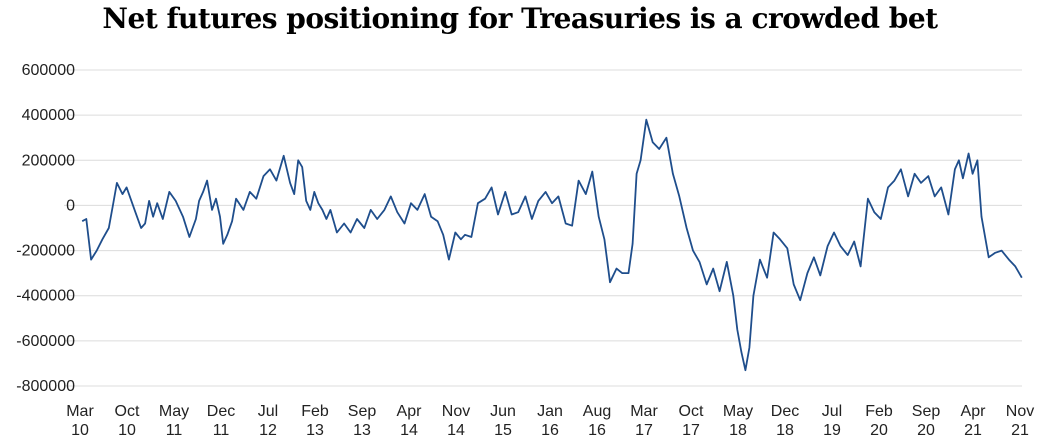 This screenshot has height=437, width=1040. Describe the element at coordinates (45, 296) in the screenshot. I see `y-tick-label: -400000` at that location.